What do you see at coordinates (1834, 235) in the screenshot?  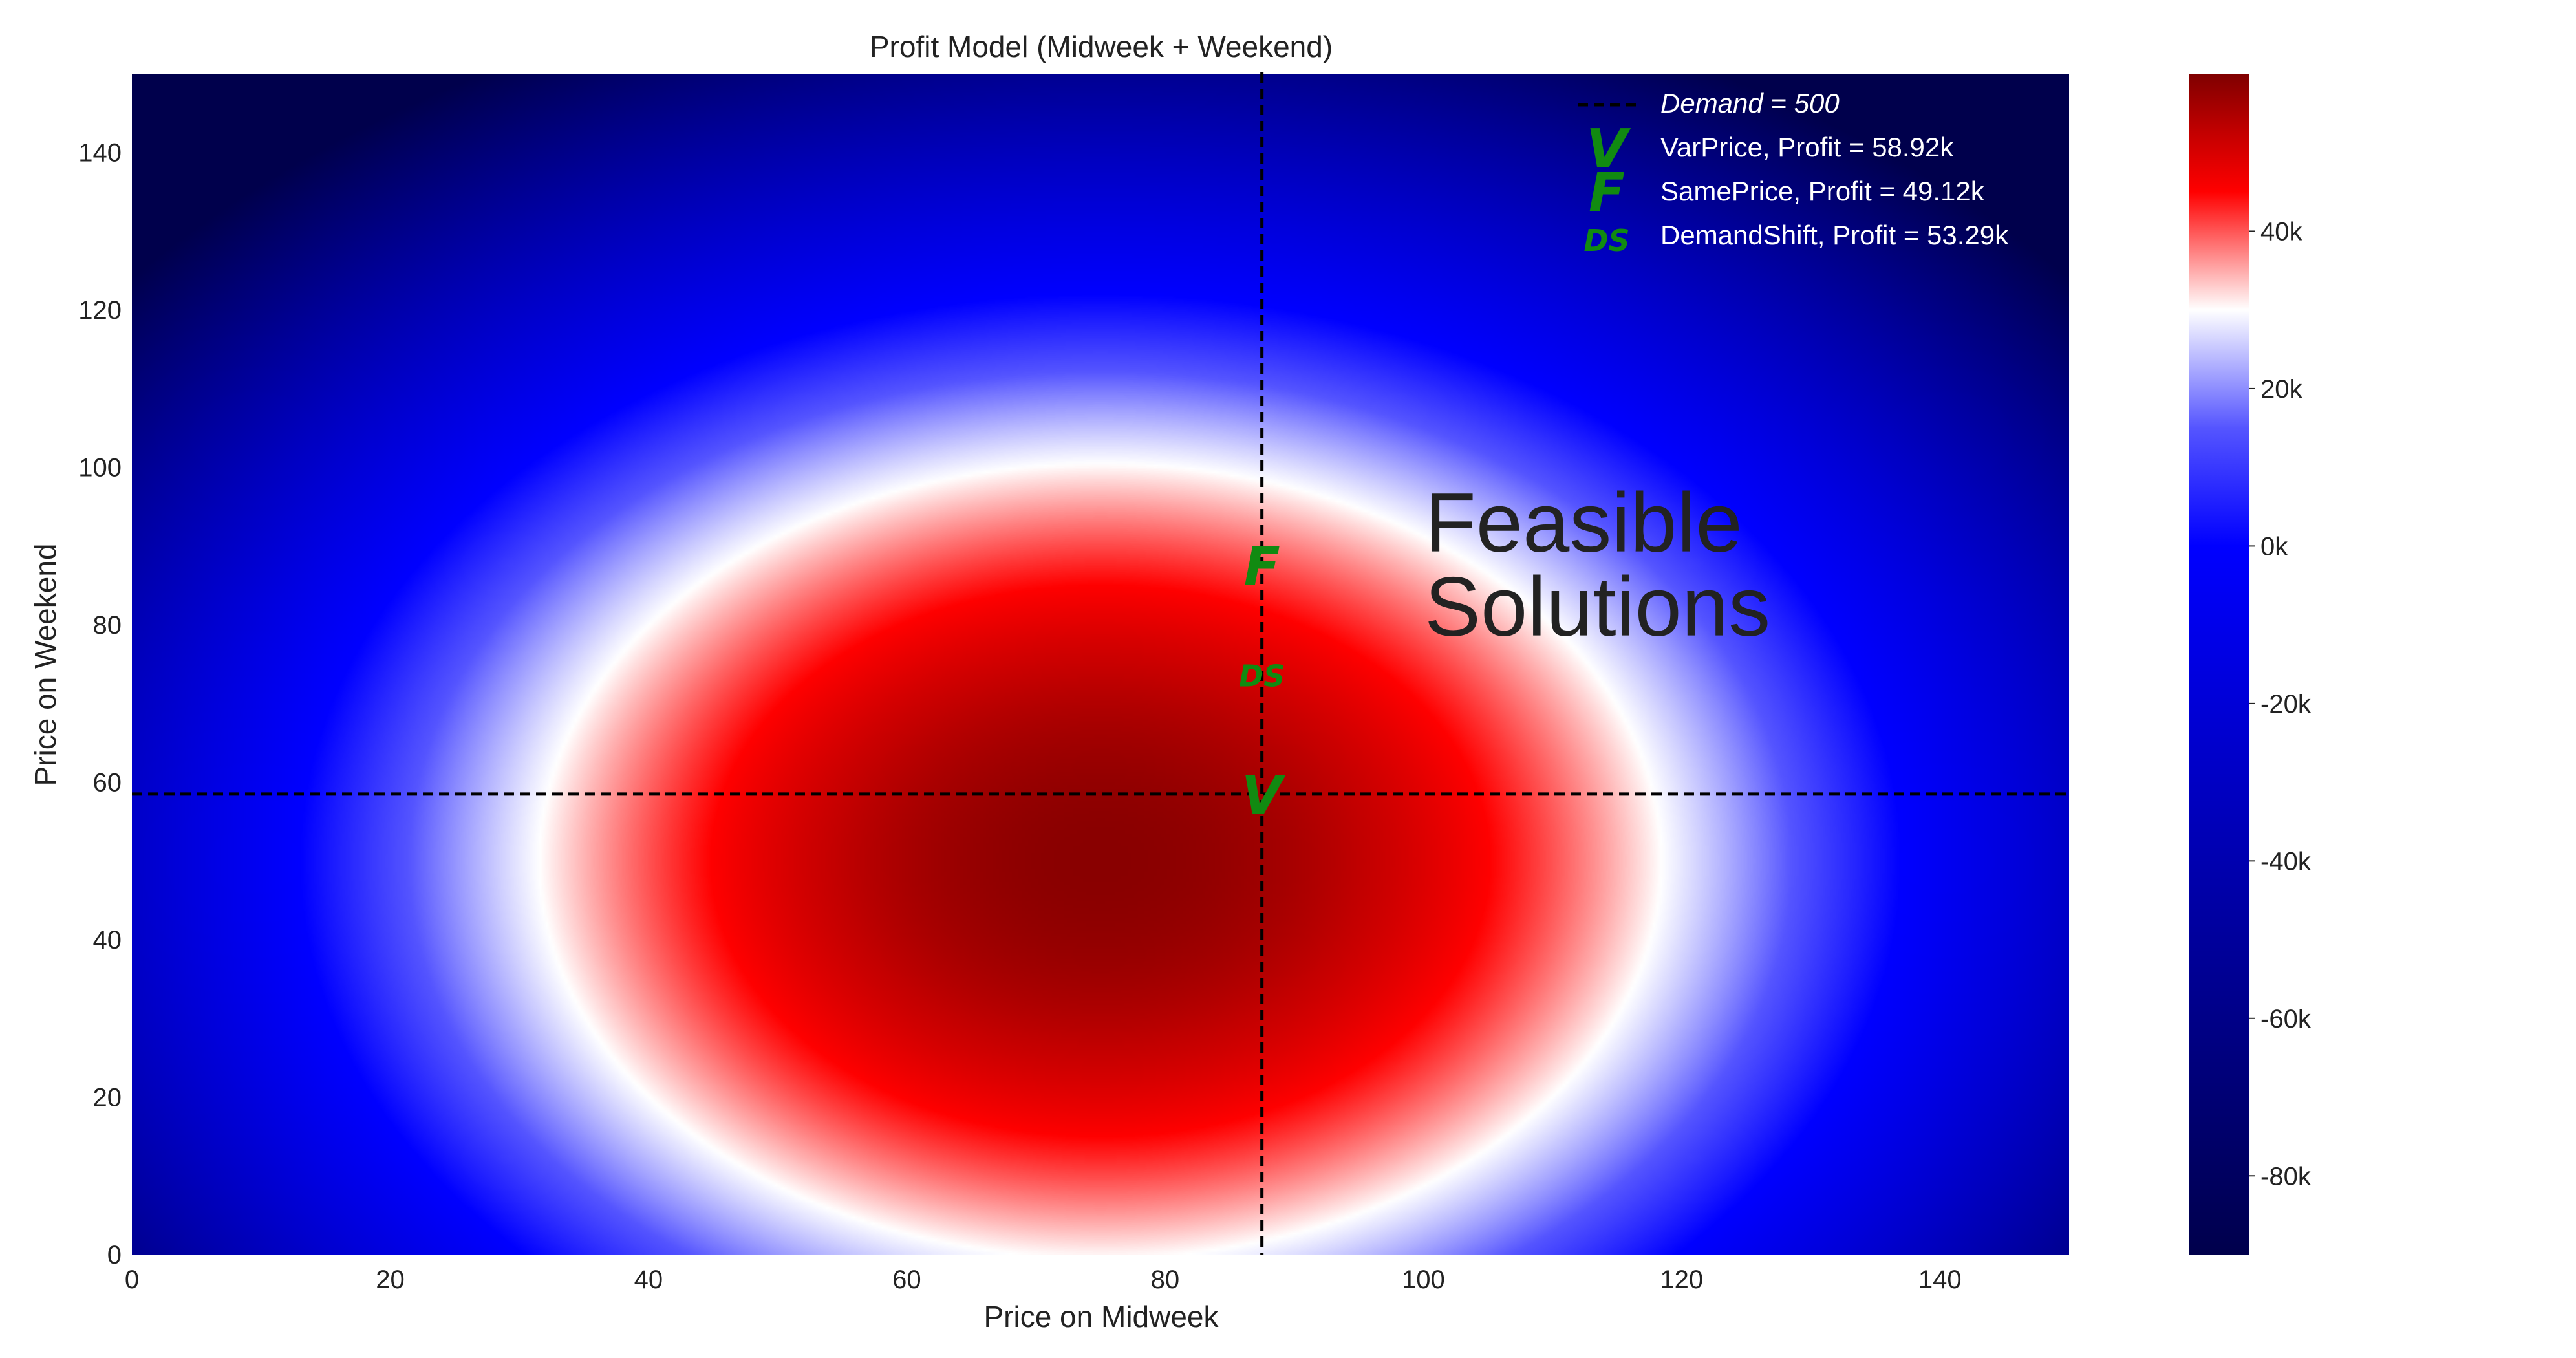 I see `legend-label: DemandShift, Profit = 53.29k` at bounding box center [1834, 235].